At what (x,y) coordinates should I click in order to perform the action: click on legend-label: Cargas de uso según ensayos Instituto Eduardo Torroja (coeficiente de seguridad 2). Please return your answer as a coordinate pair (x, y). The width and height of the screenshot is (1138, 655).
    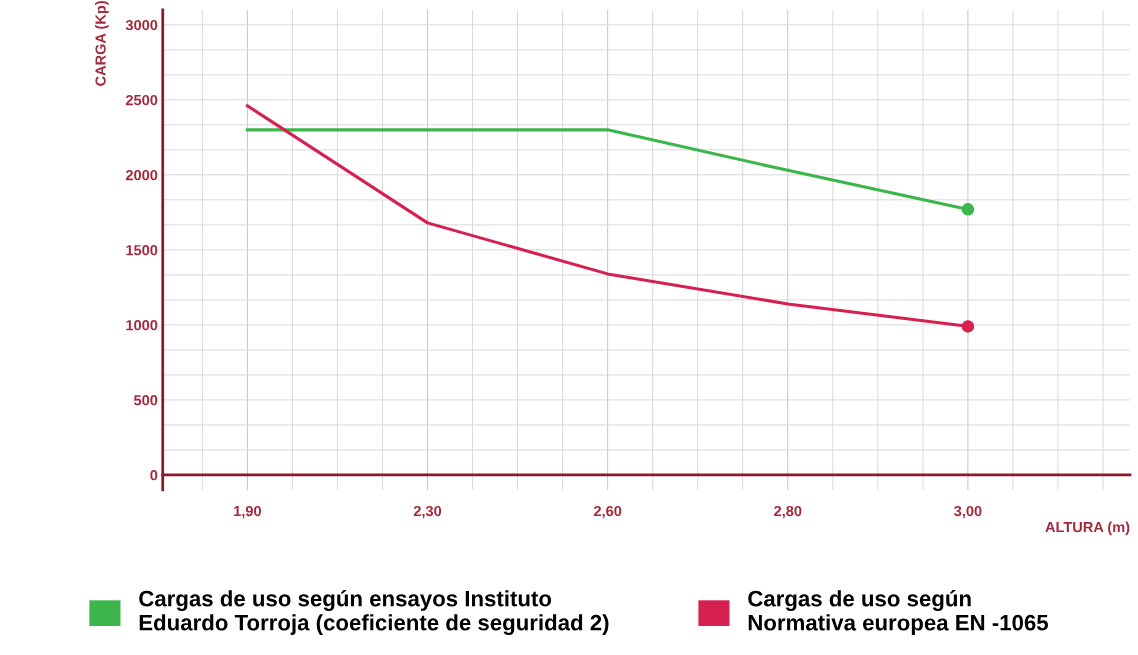
    Looking at the image, I should click on (374, 612).